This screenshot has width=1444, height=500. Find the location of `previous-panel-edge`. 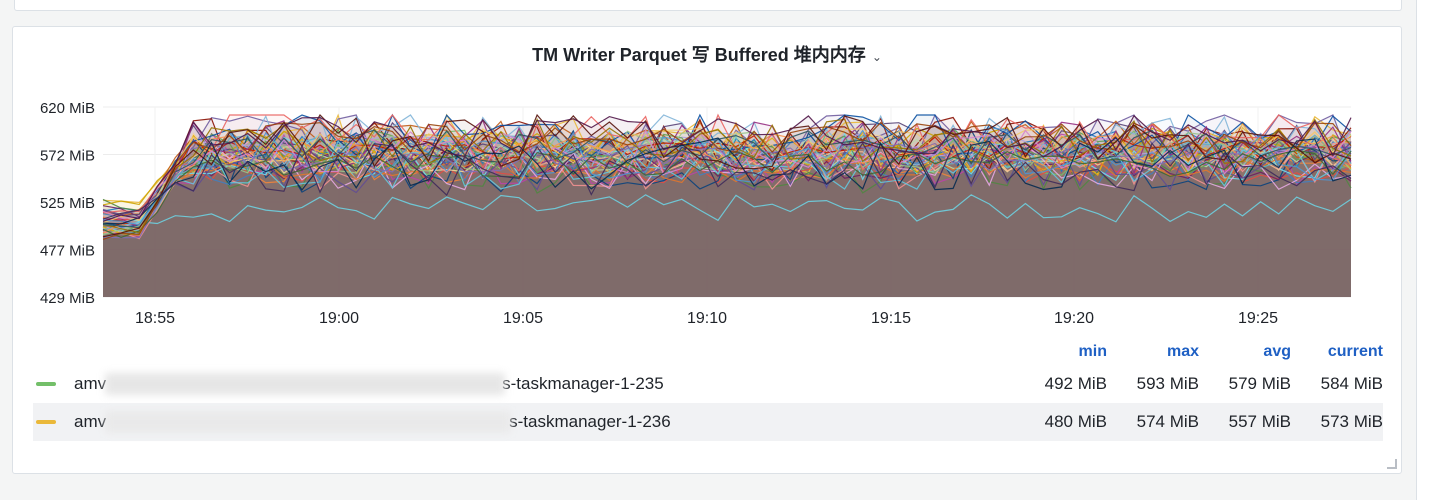

previous-panel-edge is located at coordinates (708, 5).